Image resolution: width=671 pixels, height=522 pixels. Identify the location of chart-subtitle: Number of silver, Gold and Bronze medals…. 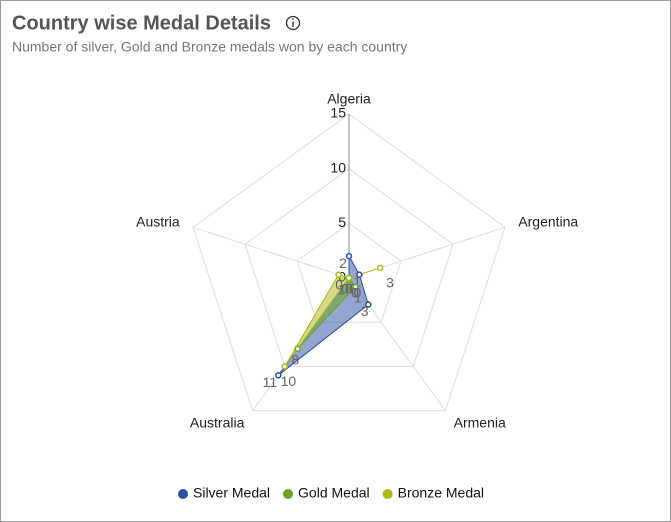
(209, 47).